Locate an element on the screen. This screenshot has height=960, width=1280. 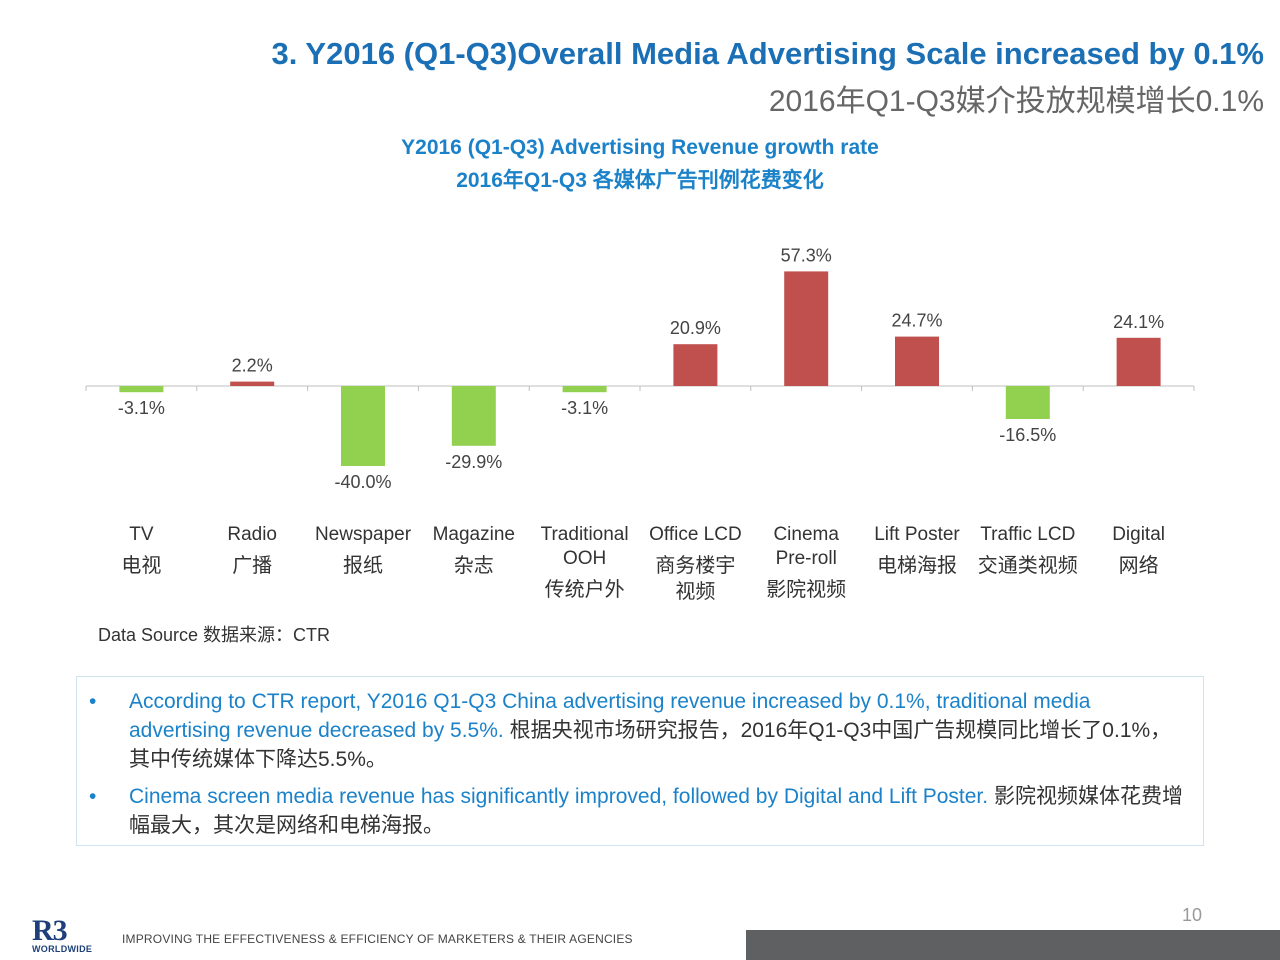
data-label: -16.5% is located at coordinates (1027, 435).